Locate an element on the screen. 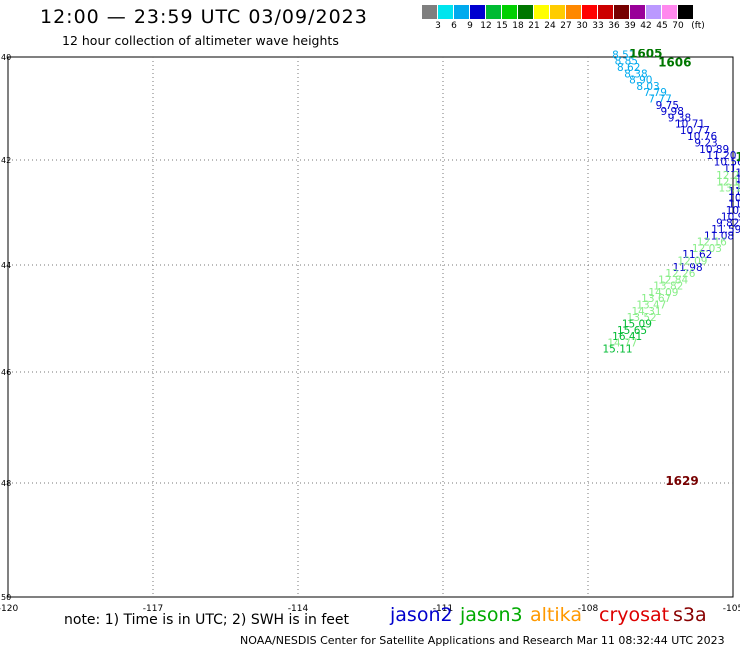 Image resolution: width=740 pixels, height=650 pixels. pass-time-label: 1606 is located at coordinates (674, 62).